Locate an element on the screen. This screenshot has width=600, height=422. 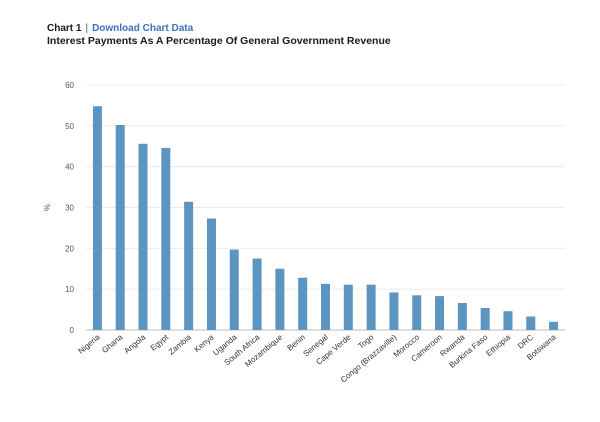
category-label: Ethiopia is located at coordinates (498, 345).